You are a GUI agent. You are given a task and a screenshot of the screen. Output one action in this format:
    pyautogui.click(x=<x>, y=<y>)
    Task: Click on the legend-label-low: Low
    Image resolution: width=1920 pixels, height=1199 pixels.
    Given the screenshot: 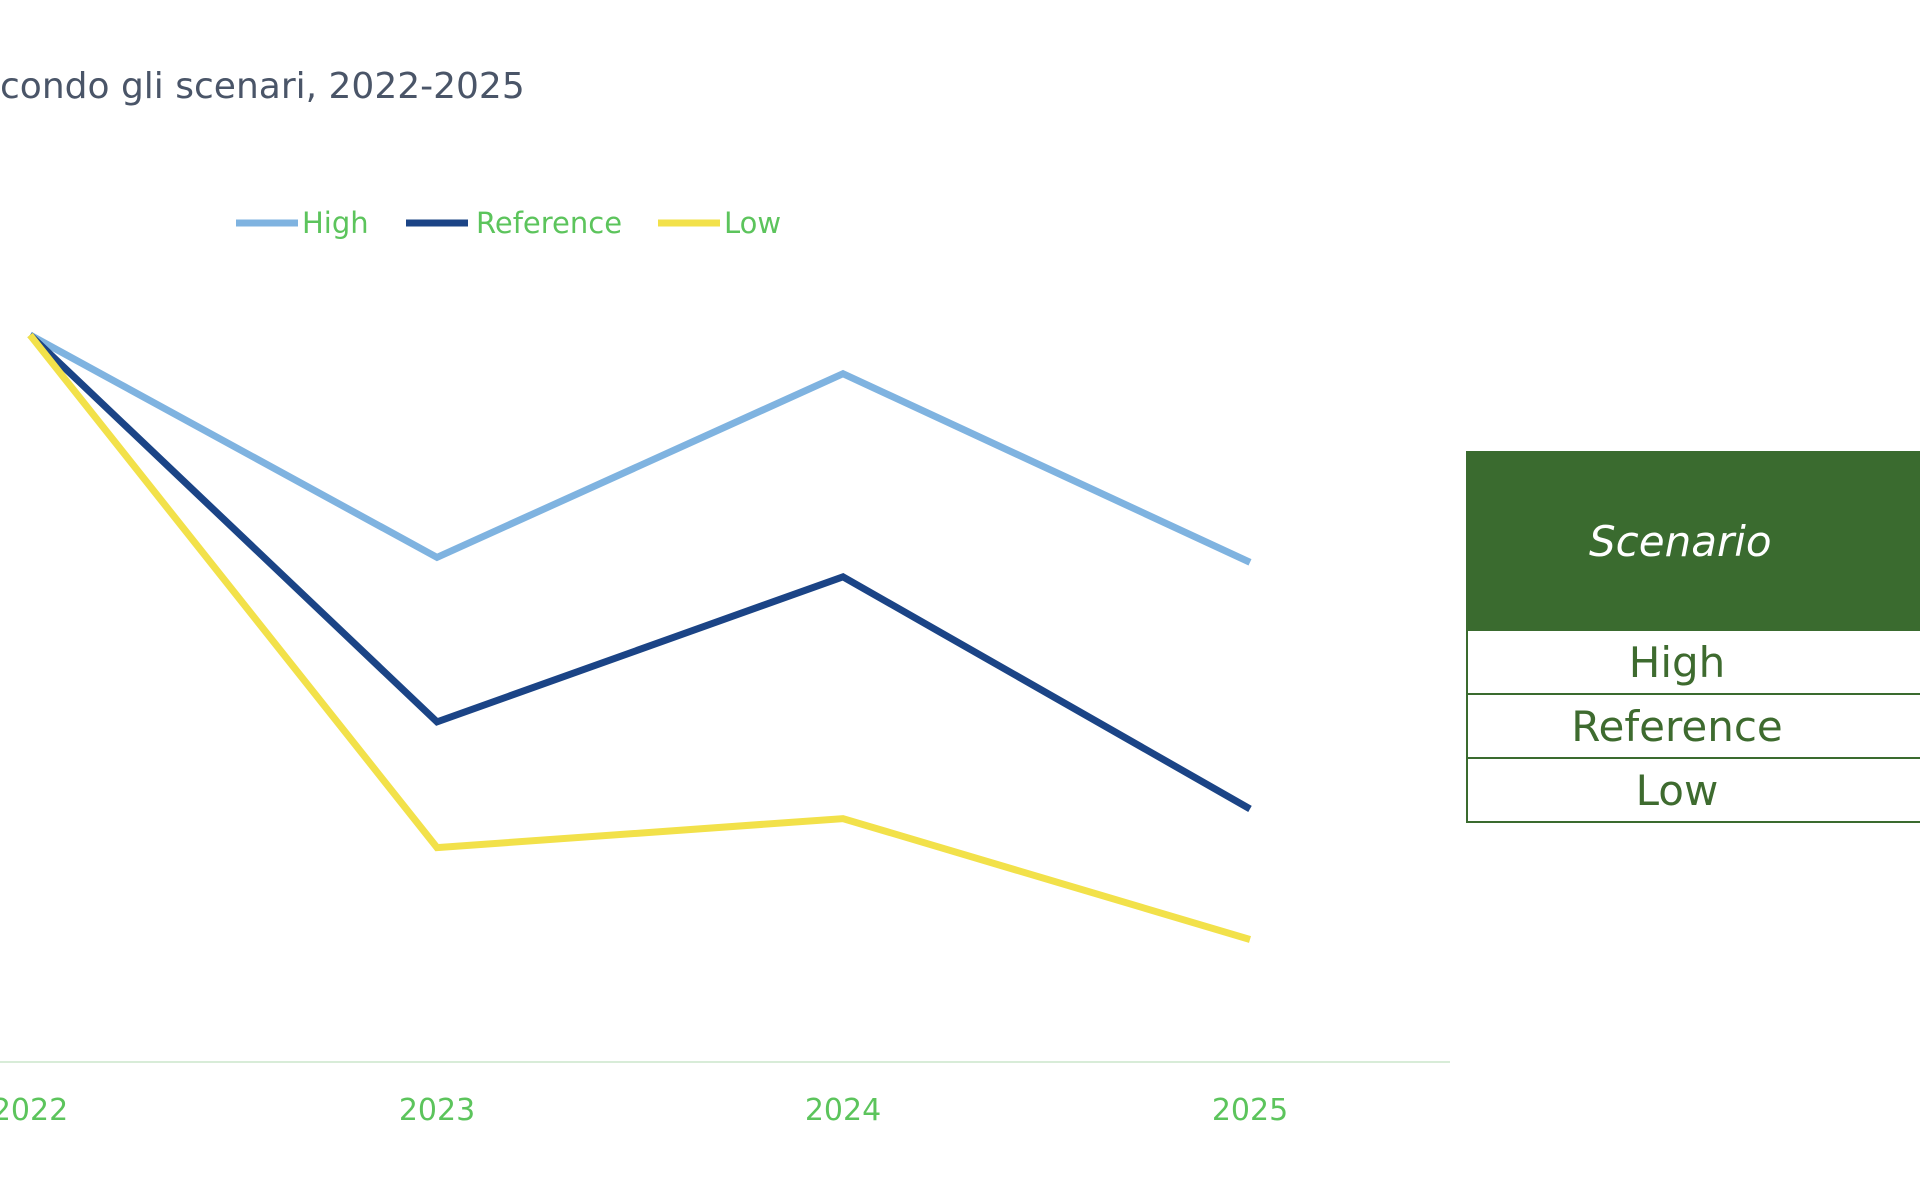 What is the action you would take?
    pyautogui.click(x=752, y=223)
    